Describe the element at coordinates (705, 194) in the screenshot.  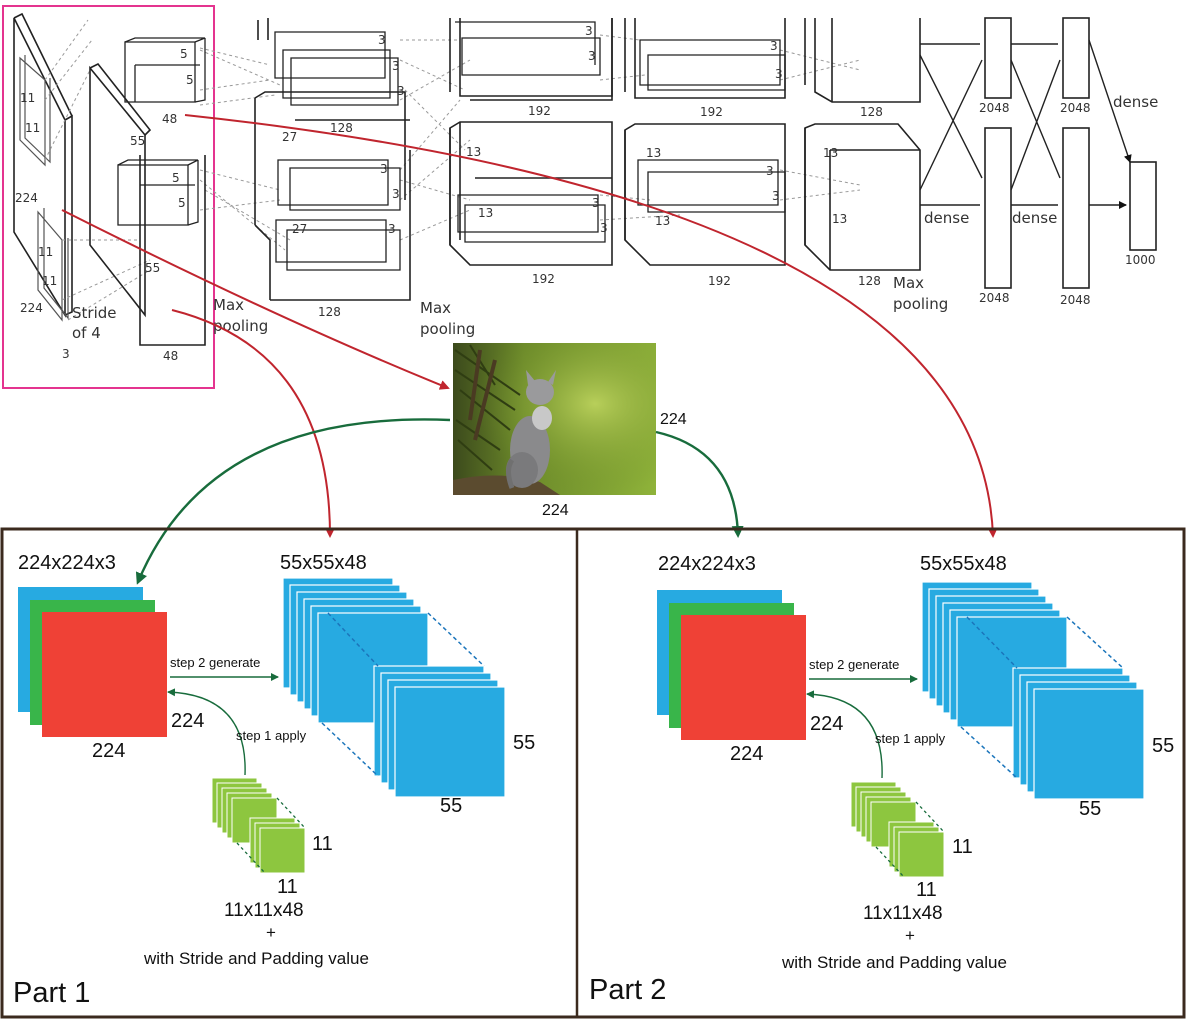
I see `conv4-bottom-volume` at that location.